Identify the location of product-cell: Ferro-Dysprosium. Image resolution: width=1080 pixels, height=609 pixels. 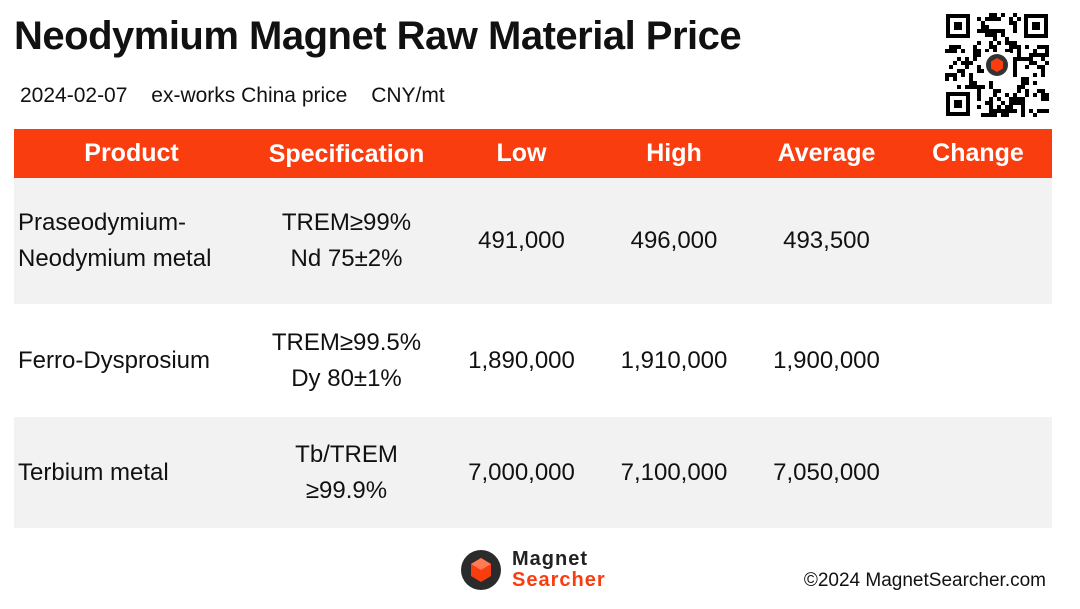
(114, 360).